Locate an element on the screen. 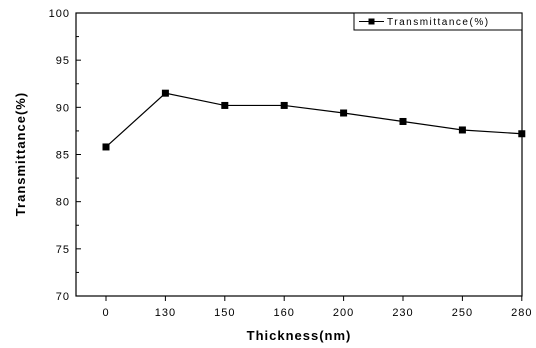 The image size is (536, 348). y-tick-label: 90 is located at coordinates (63, 108).